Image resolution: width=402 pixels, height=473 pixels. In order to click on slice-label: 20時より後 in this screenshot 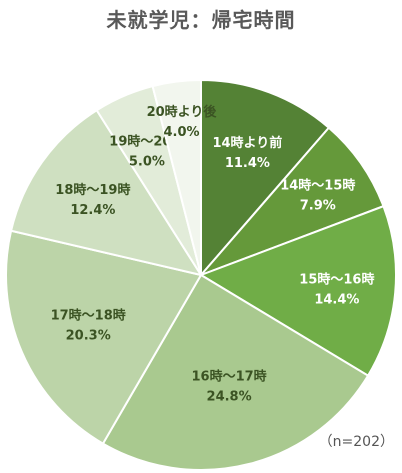, I will do `click(182, 112)`.